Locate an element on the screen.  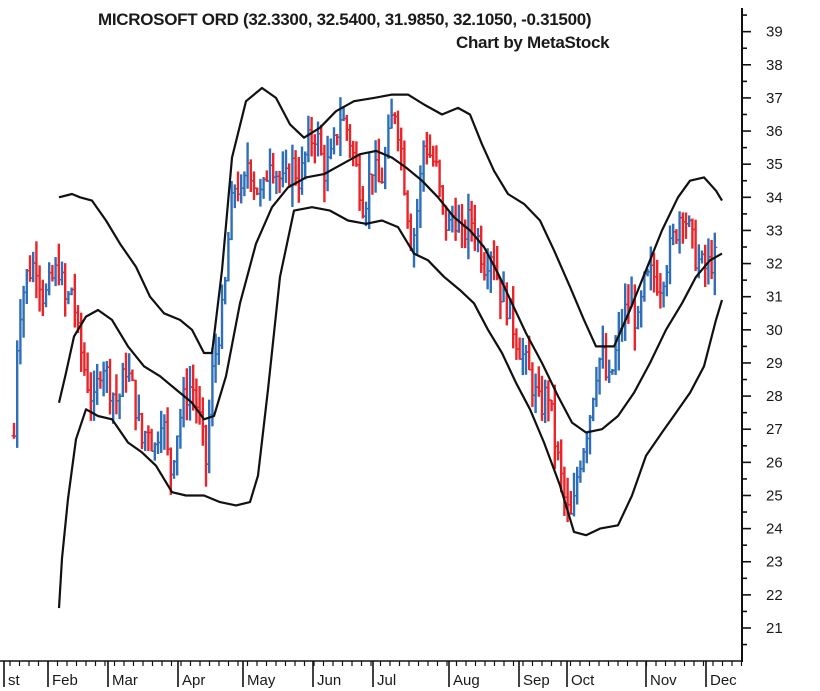
x-tick-label: Feb is located at coordinates (65, 680).